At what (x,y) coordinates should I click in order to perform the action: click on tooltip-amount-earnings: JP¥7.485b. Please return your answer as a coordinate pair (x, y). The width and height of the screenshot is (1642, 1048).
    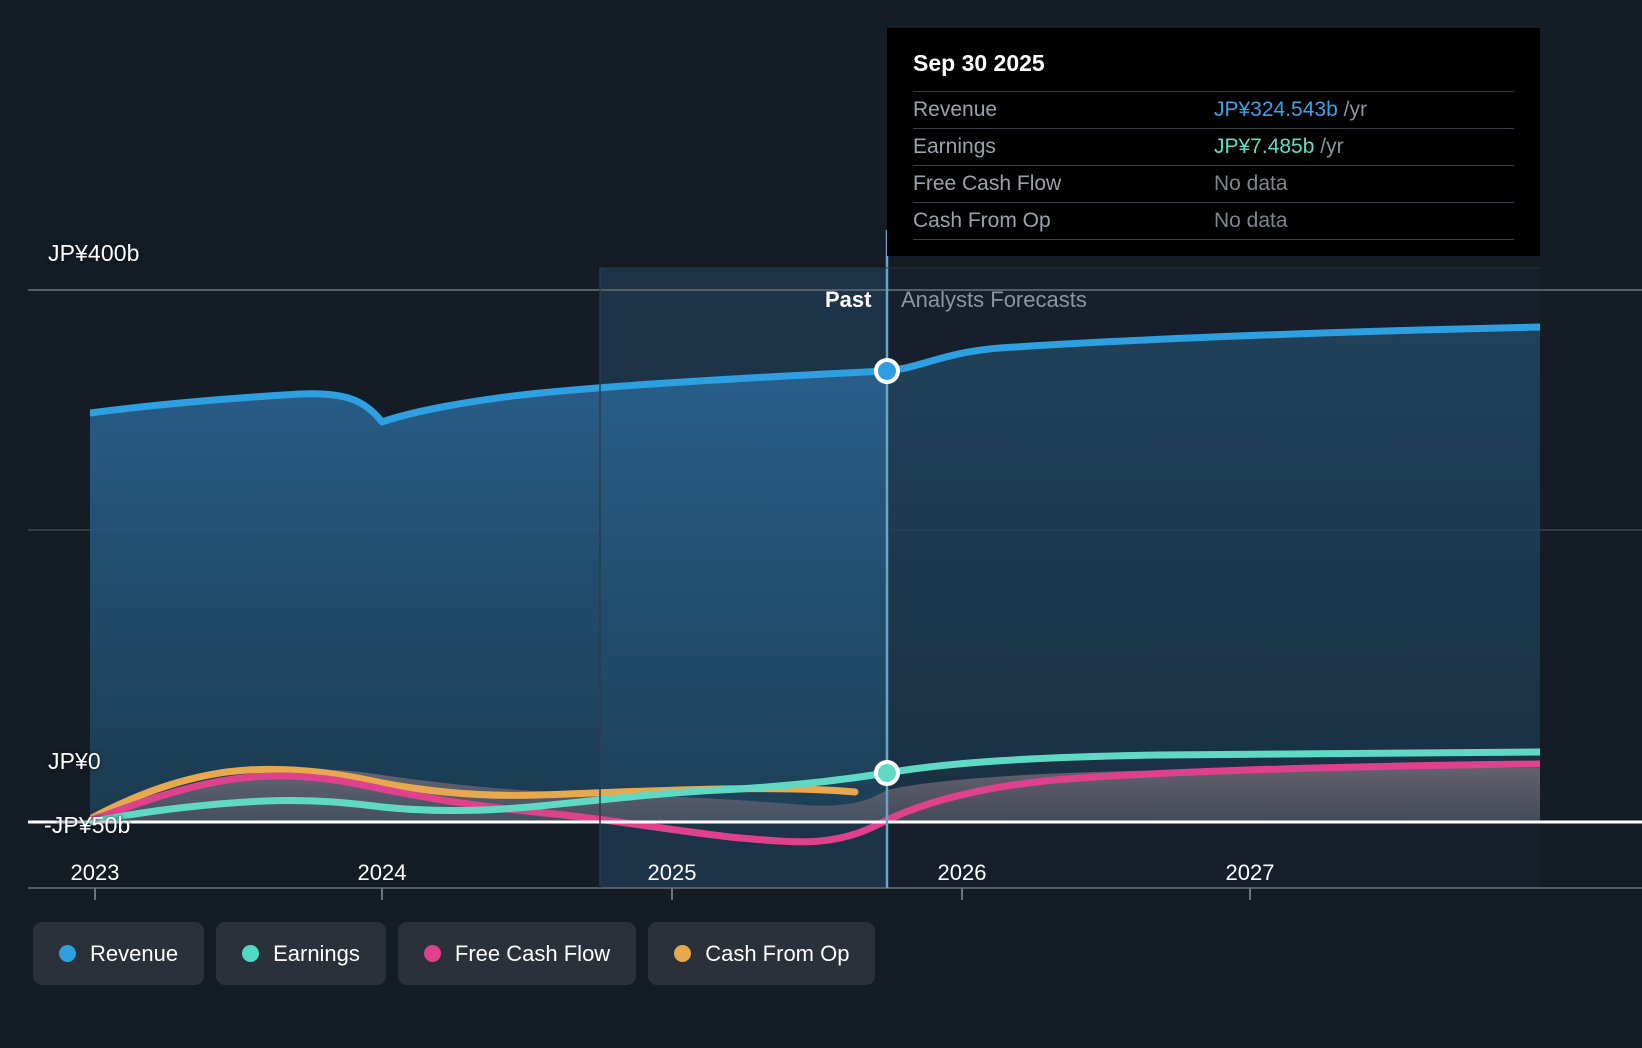
    Looking at the image, I should click on (1264, 146).